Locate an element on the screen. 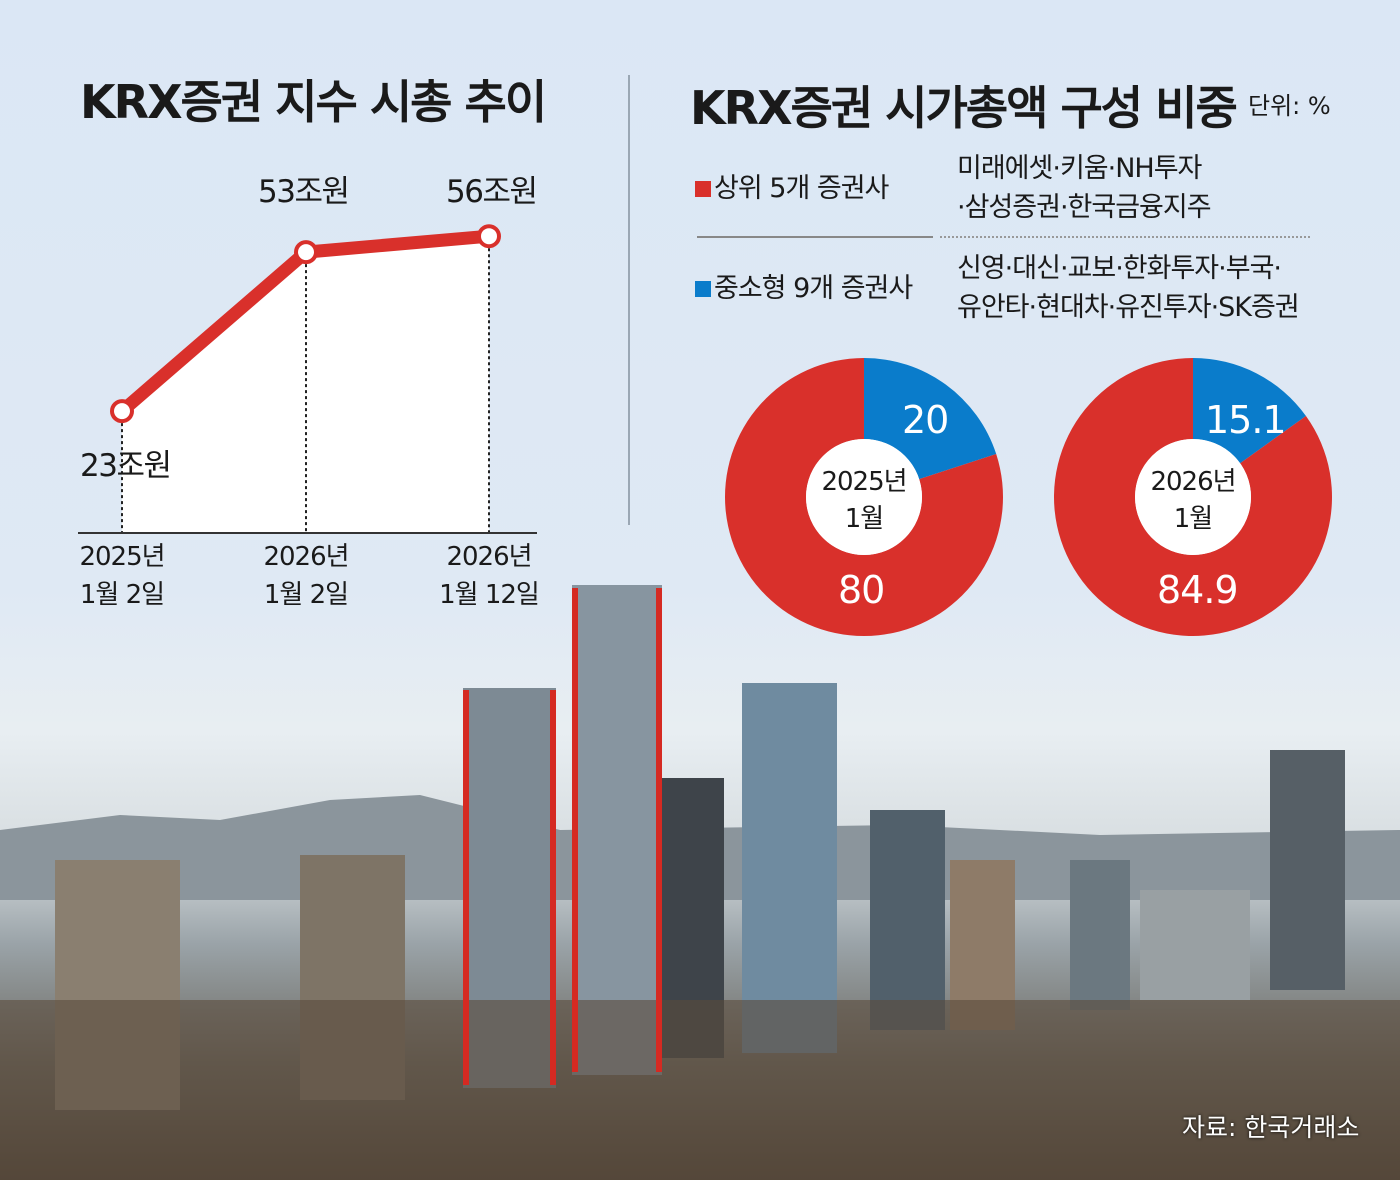 The width and height of the screenshot is (1400, 1180). legend-members: 신영·대신·교보·한화투자·부국· is located at coordinates (1119, 268).